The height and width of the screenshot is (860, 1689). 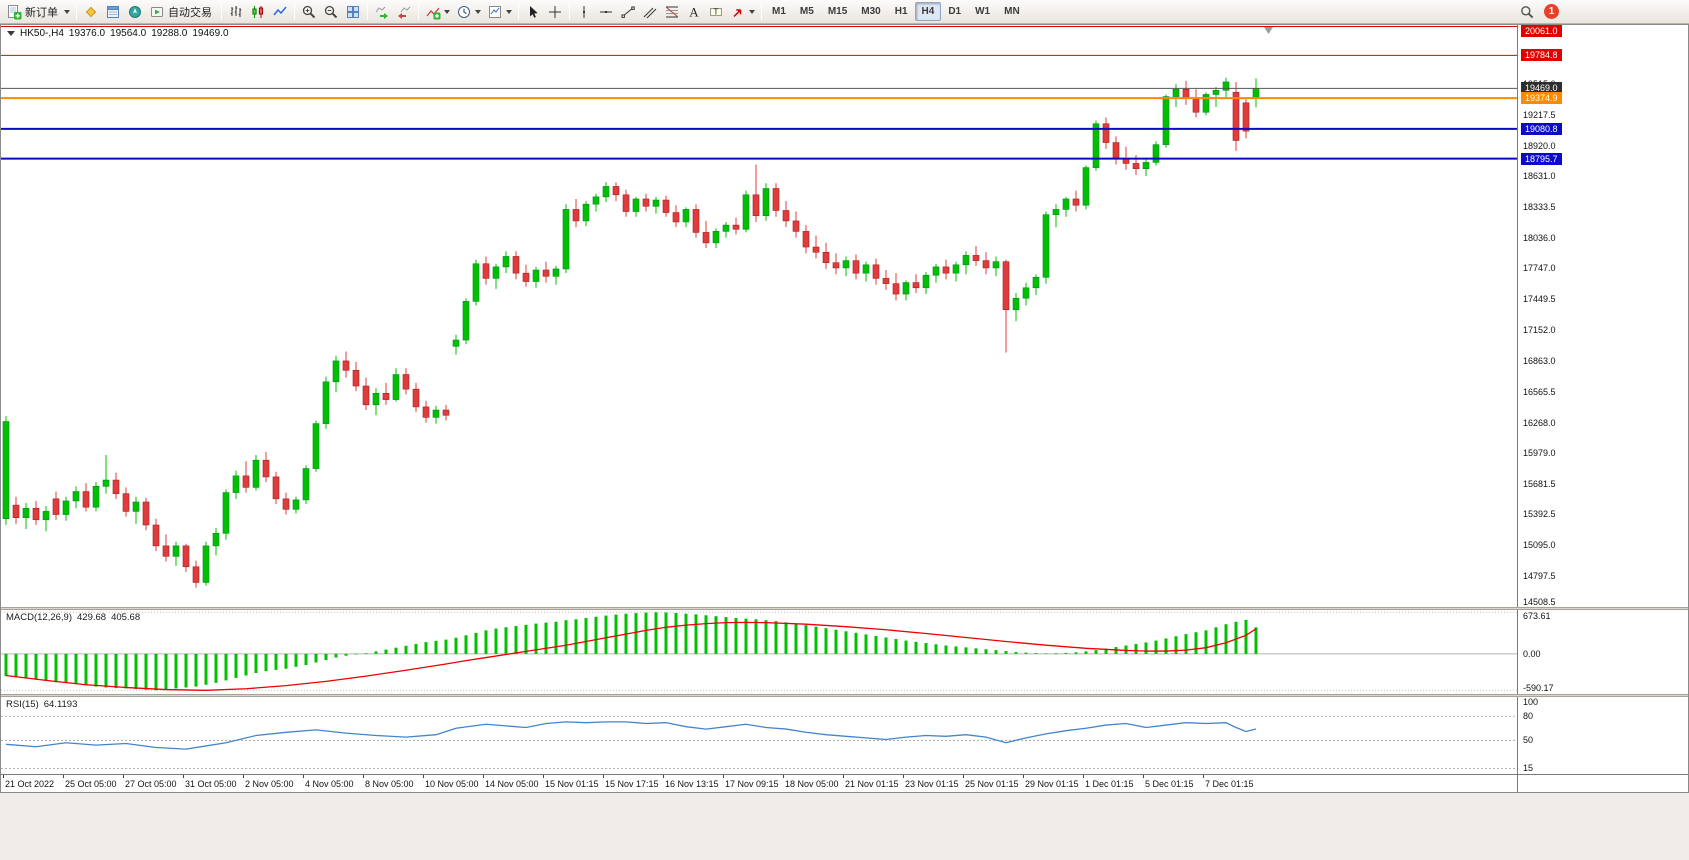 I want to click on macd-axis: 673.61 0.00 -590.17, so click(x=1603, y=652).